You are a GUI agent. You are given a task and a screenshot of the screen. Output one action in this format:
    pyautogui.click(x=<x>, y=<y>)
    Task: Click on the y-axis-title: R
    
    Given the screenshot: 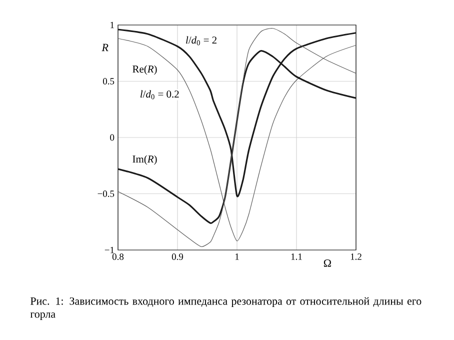 What is the action you would take?
    pyautogui.click(x=105, y=48)
    